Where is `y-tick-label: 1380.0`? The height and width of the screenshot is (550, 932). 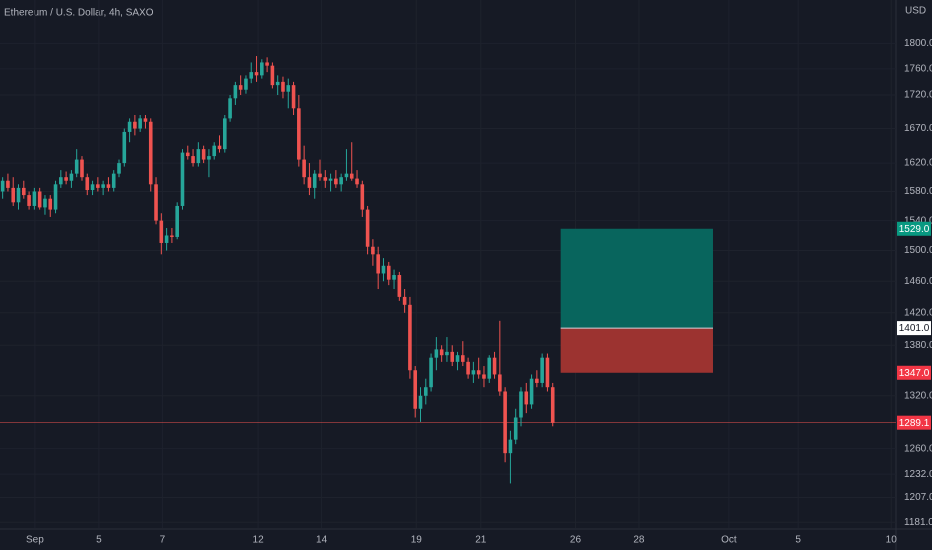 y-tick-label: 1380.0 is located at coordinates (918, 345).